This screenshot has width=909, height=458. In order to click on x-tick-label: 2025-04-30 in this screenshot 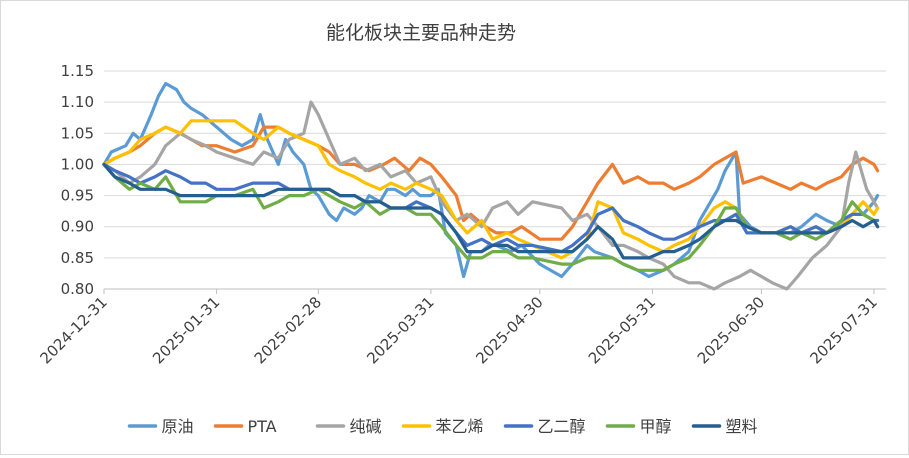, I will do `click(509, 330)`.